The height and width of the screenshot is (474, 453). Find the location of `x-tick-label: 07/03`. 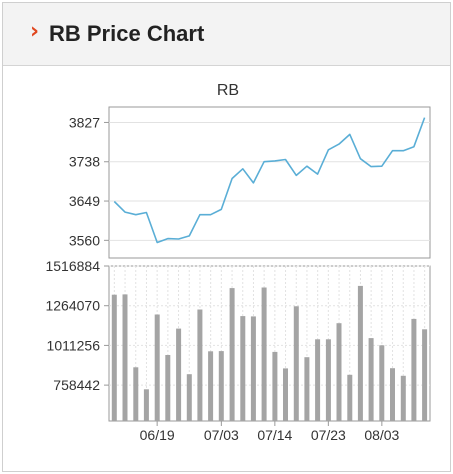

x-tick-label: 07/03 is located at coordinates (221, 435).